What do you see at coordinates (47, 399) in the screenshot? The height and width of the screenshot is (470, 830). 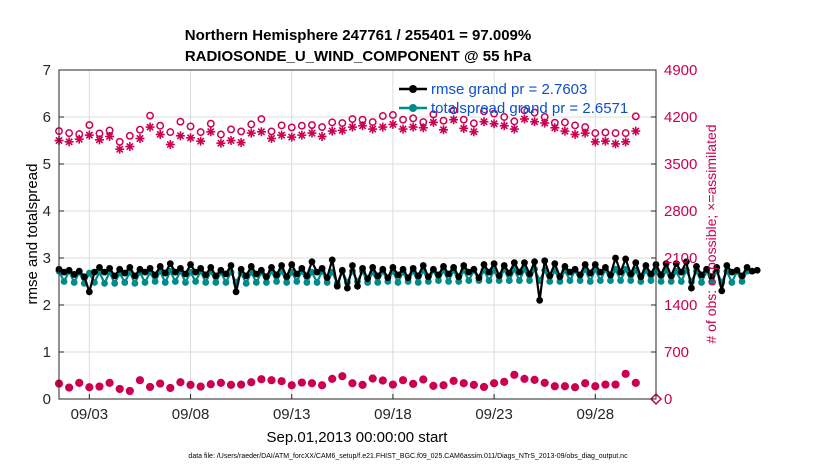 I see `y-tick-label-left: 0` at bounding box center [47, 399].